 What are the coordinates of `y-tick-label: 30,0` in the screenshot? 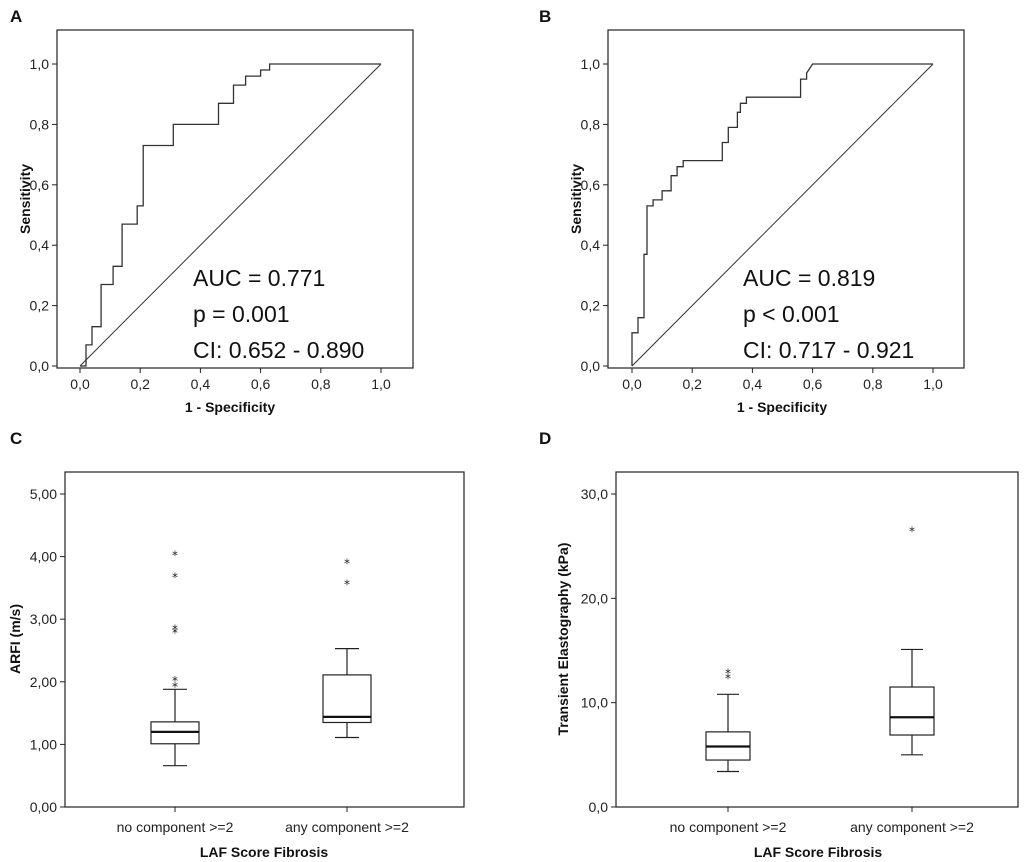 It's located at (594, 494).